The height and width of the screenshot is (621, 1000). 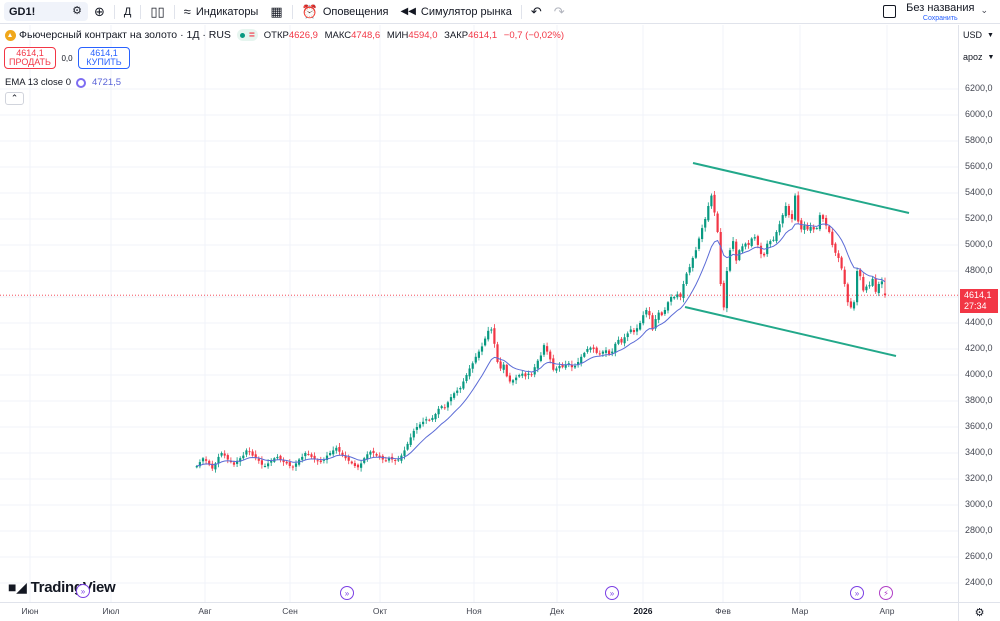 What do you see at coordinates (423, 35) in the screenshot?
I see `low-value: 4594,0` at bounding box center [423, 35].